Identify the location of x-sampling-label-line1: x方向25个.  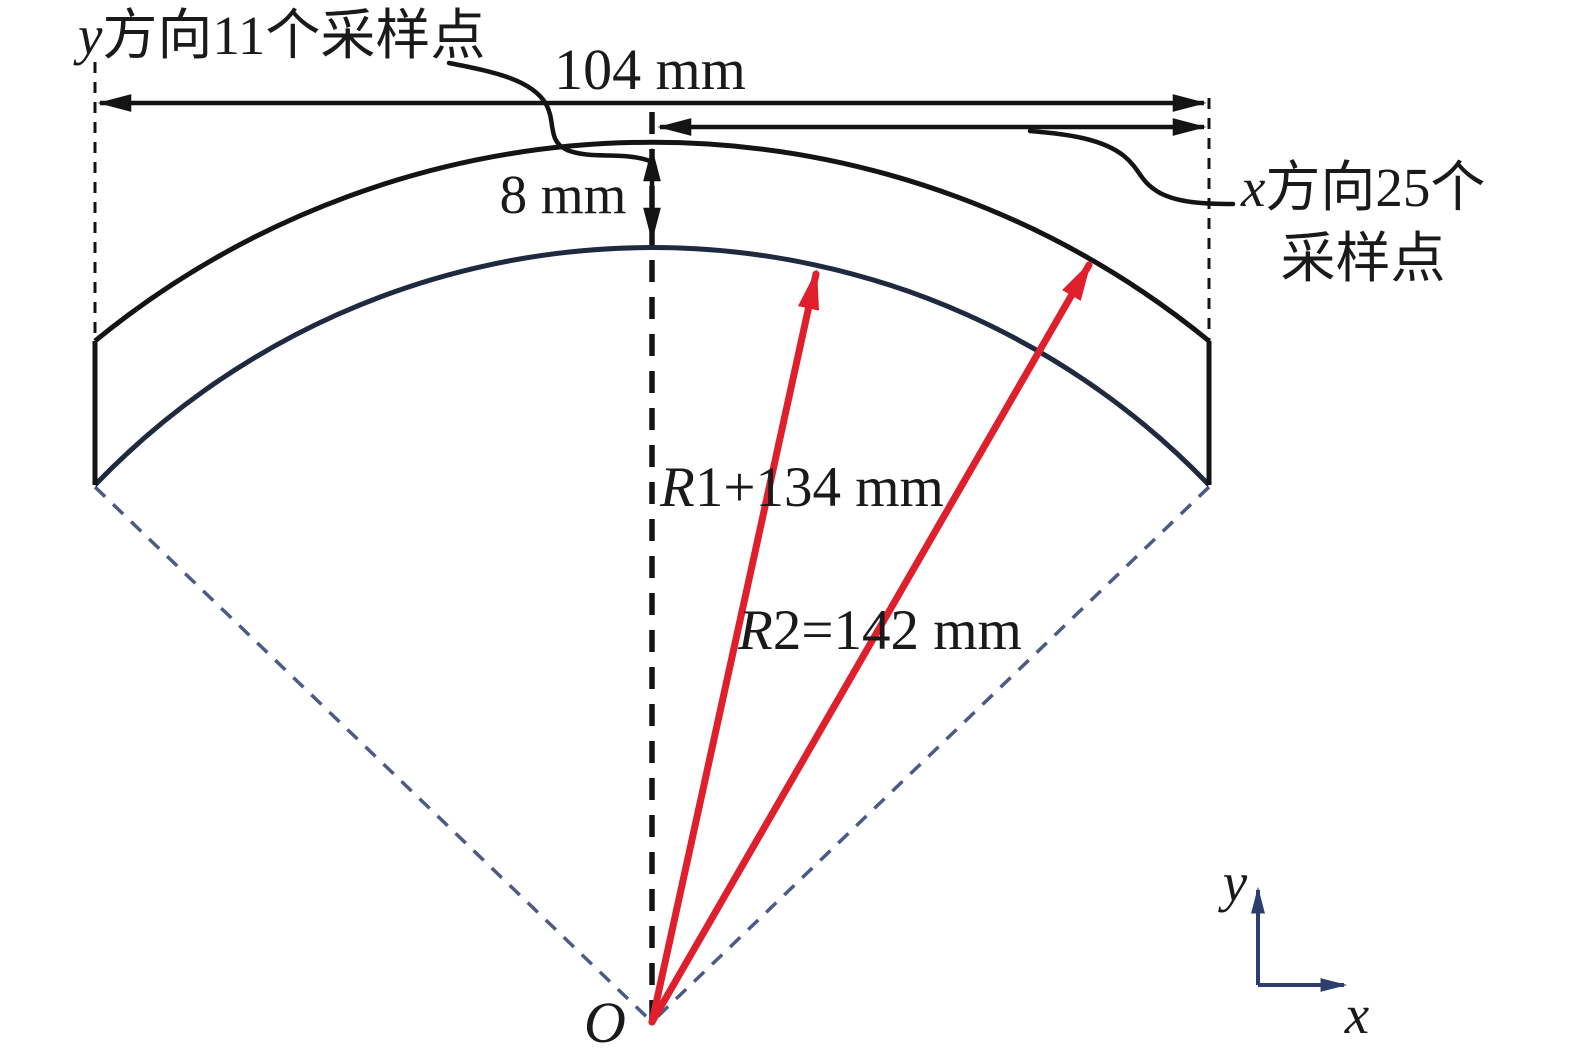
(1362, 187).